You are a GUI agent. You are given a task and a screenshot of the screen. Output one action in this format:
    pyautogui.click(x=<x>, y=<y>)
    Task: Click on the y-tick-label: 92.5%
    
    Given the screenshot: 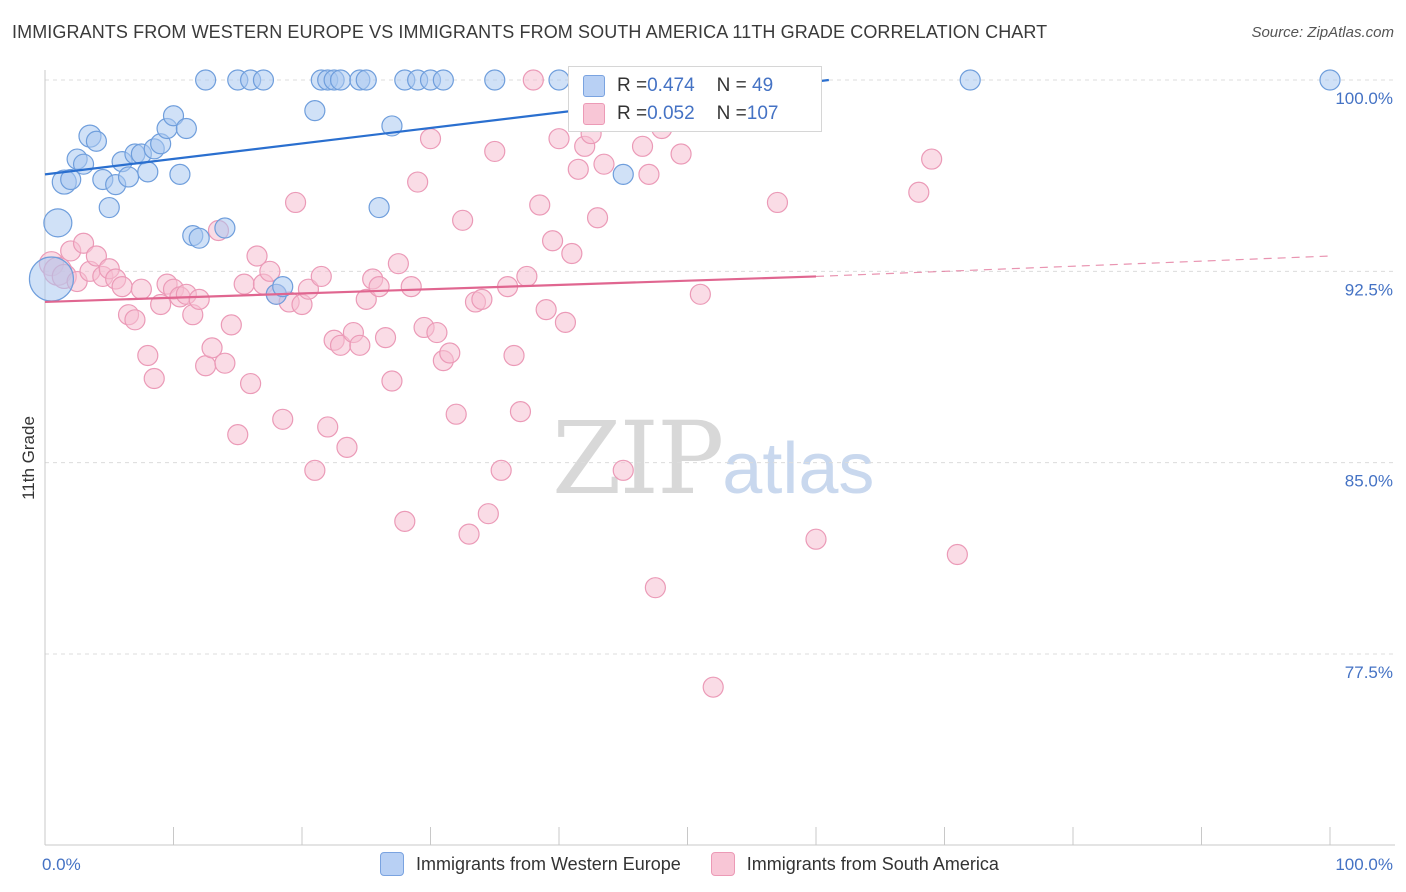 What is the action you would take?
    pyautogui.click(x=1369, y=289)
    